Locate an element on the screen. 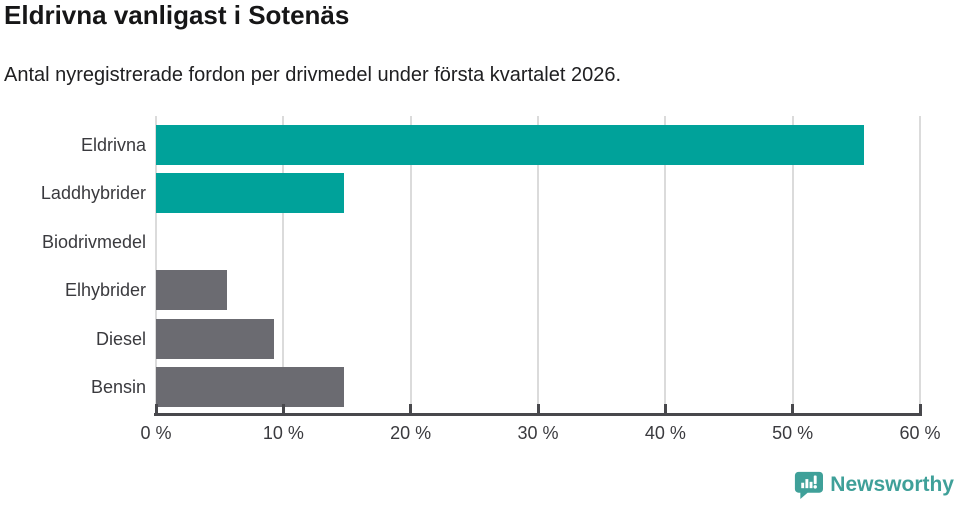 The image size is (960, 505). category-label: Diesel is located at coordinates (120, 338).